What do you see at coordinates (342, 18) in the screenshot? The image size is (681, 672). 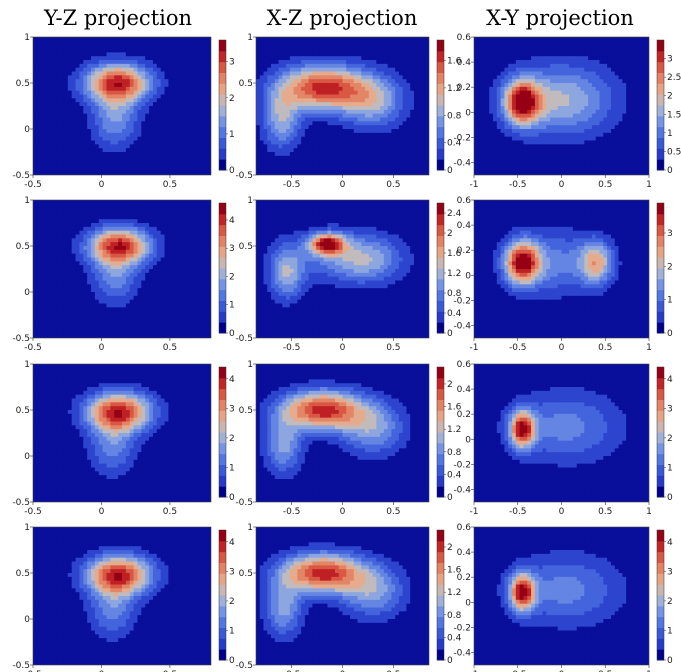 I see `column-title-xz: X-Z projection` at bounding box center [342, 18].